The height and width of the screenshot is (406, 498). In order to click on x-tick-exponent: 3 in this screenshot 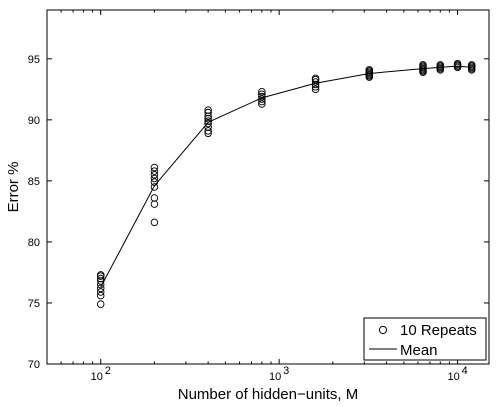, I will do `click(286, 371)`.